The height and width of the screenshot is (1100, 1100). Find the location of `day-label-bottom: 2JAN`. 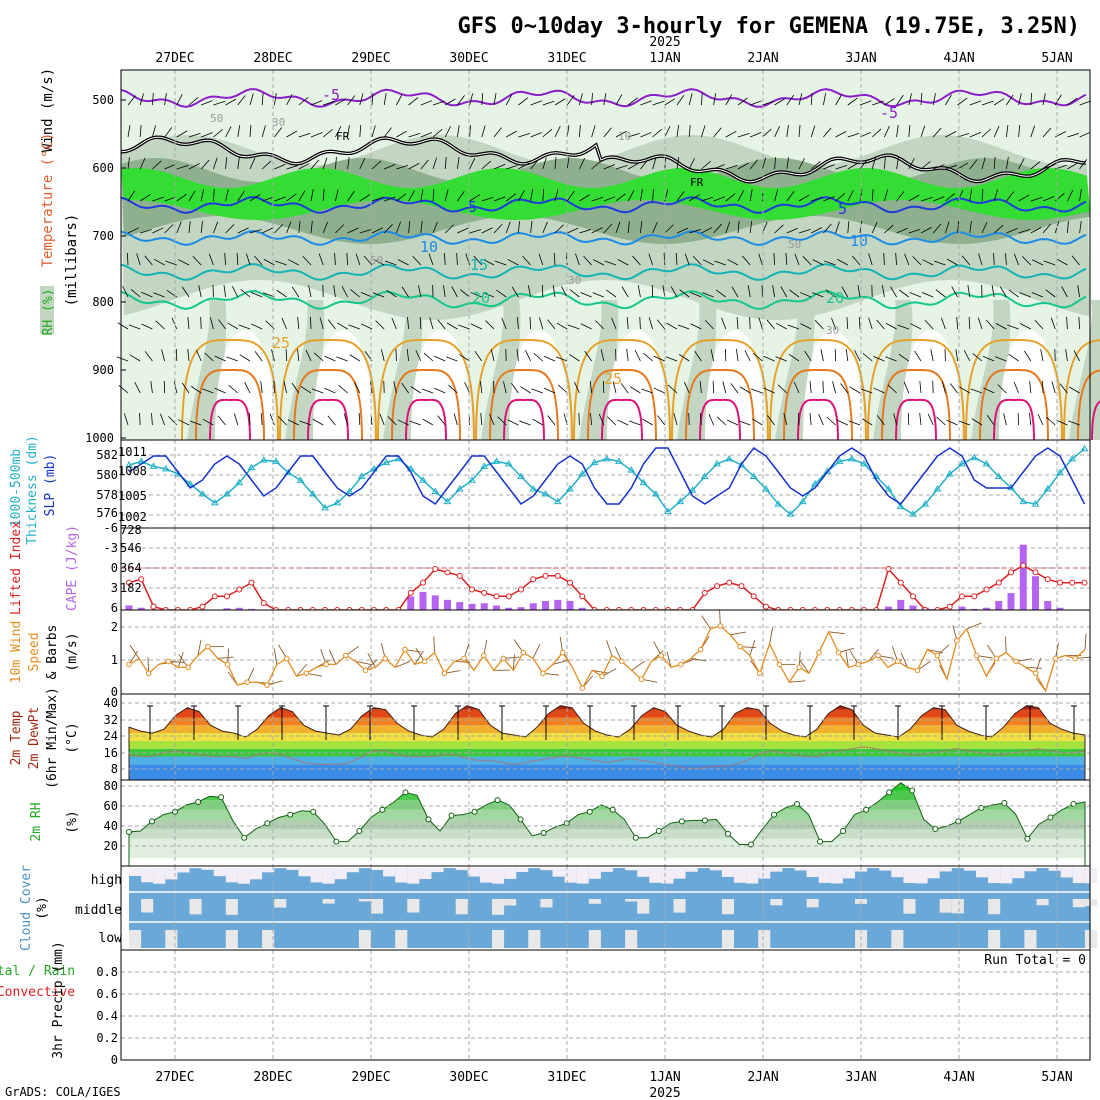

day-label-bottom: 2JAN is located at coordinates (762, 1077).